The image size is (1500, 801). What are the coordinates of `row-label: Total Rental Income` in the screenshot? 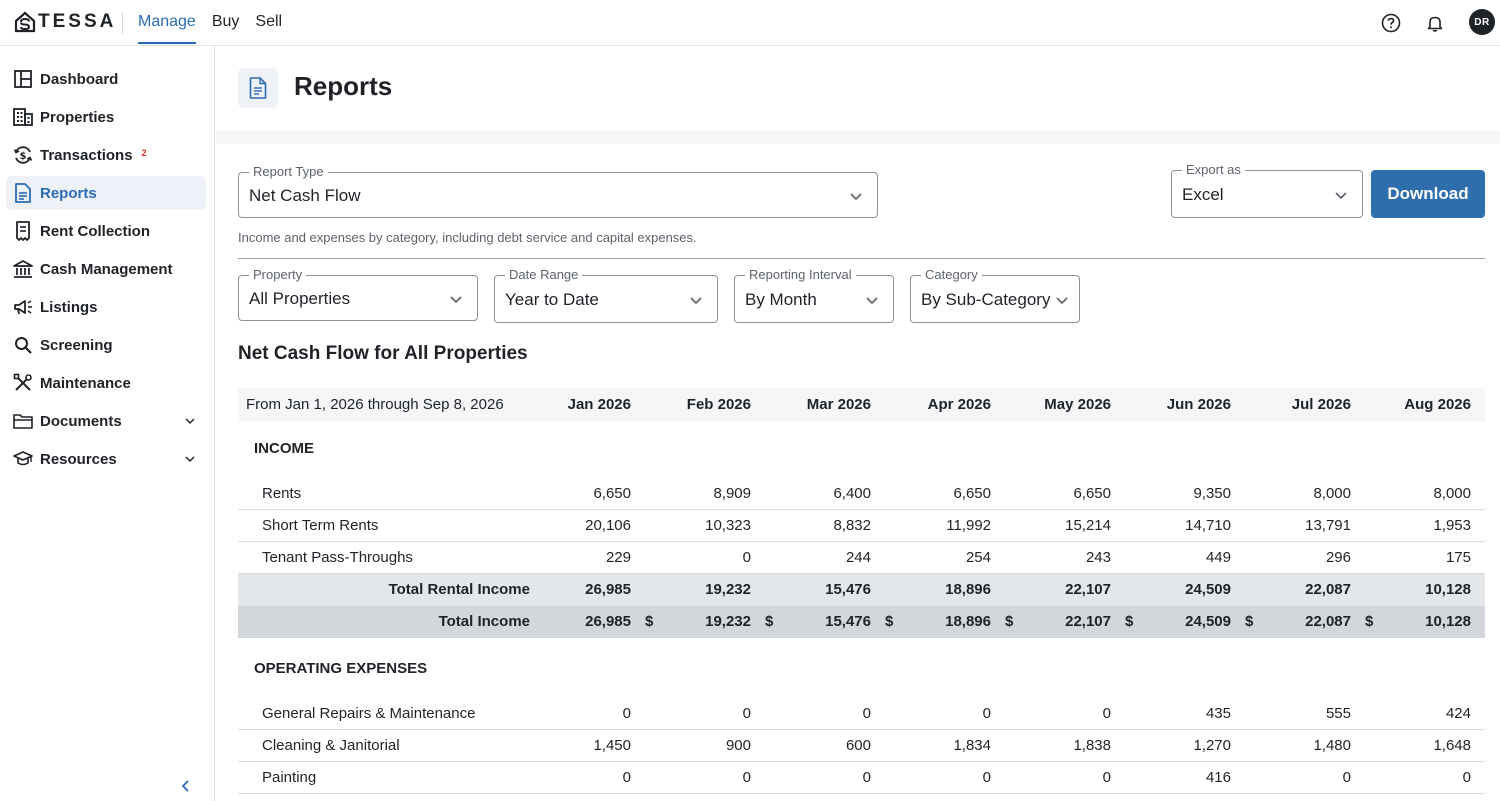 It's located at (459, 589).